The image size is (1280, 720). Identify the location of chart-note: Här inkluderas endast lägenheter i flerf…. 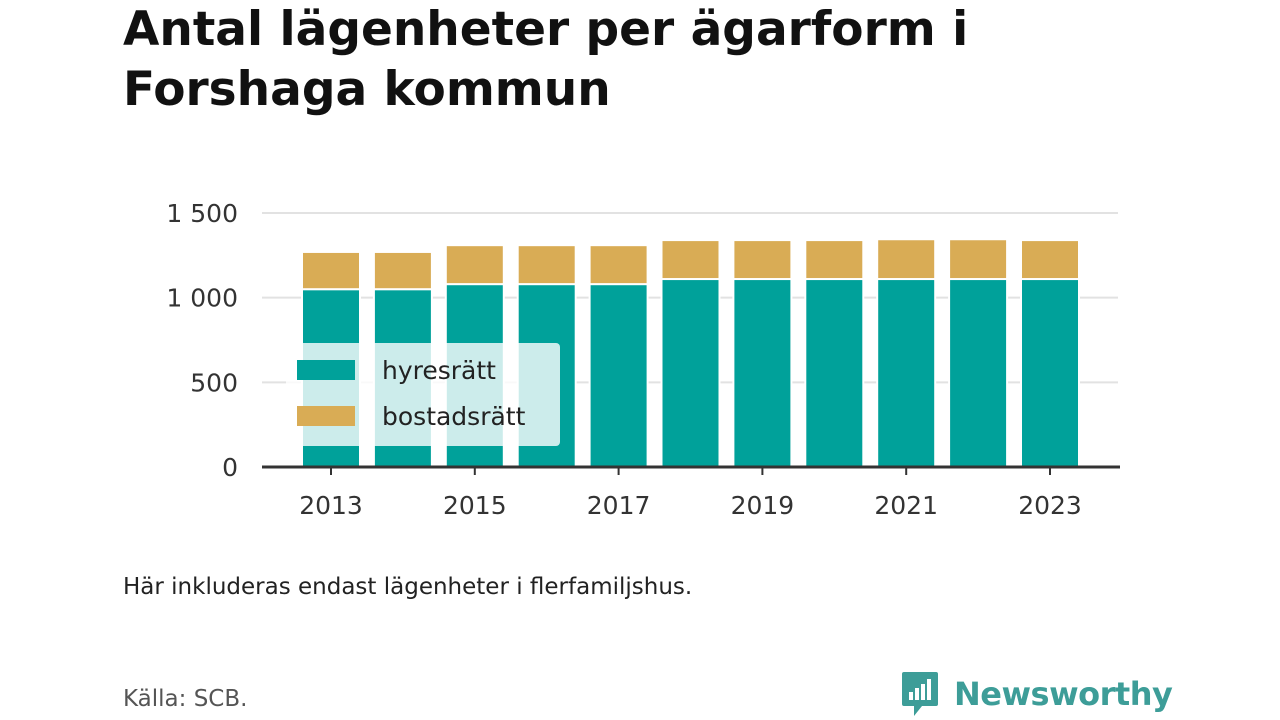
(408, 587).